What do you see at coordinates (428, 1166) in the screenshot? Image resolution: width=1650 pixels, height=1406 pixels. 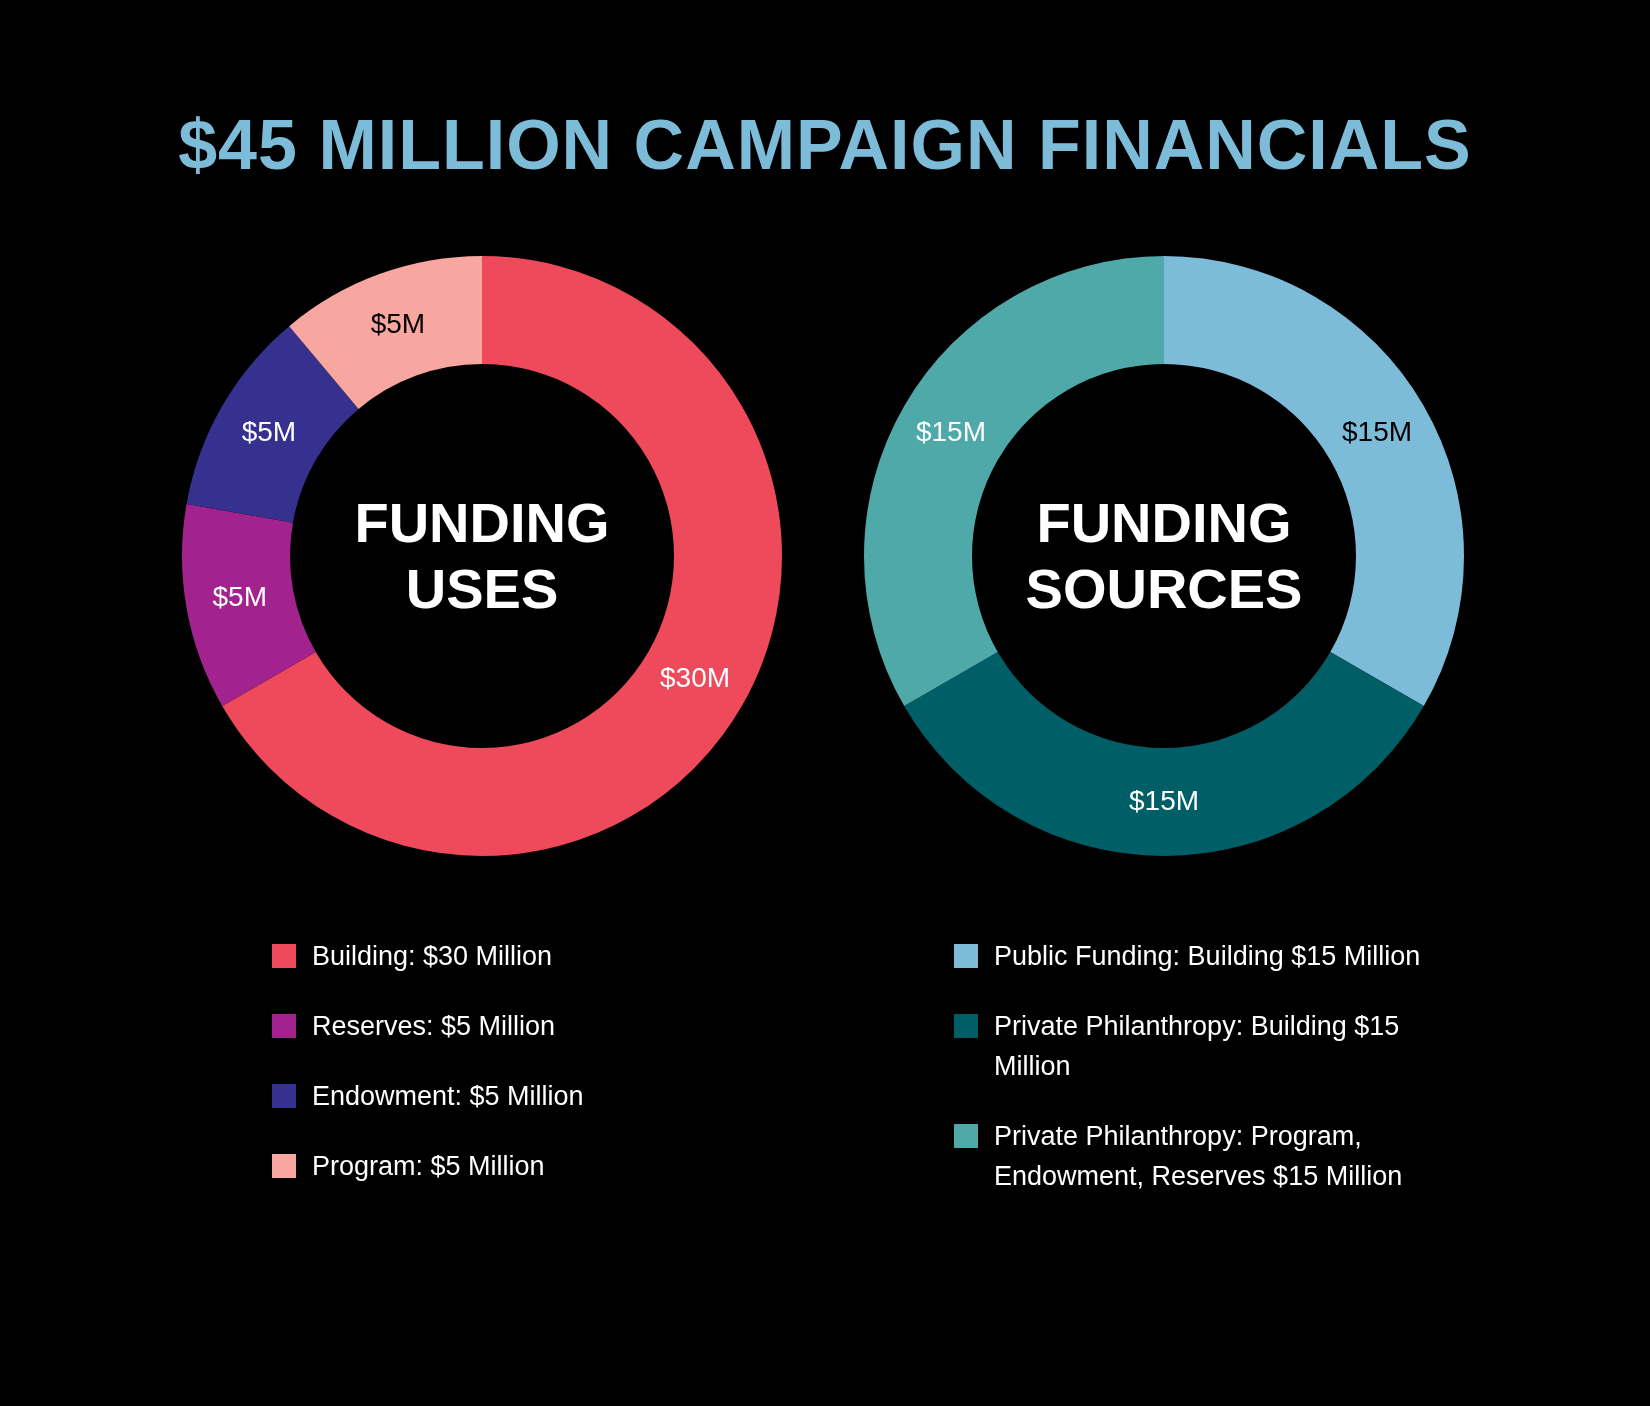 I see `legend-label: Program: $5 Million` at bounding box center [428, 1166].